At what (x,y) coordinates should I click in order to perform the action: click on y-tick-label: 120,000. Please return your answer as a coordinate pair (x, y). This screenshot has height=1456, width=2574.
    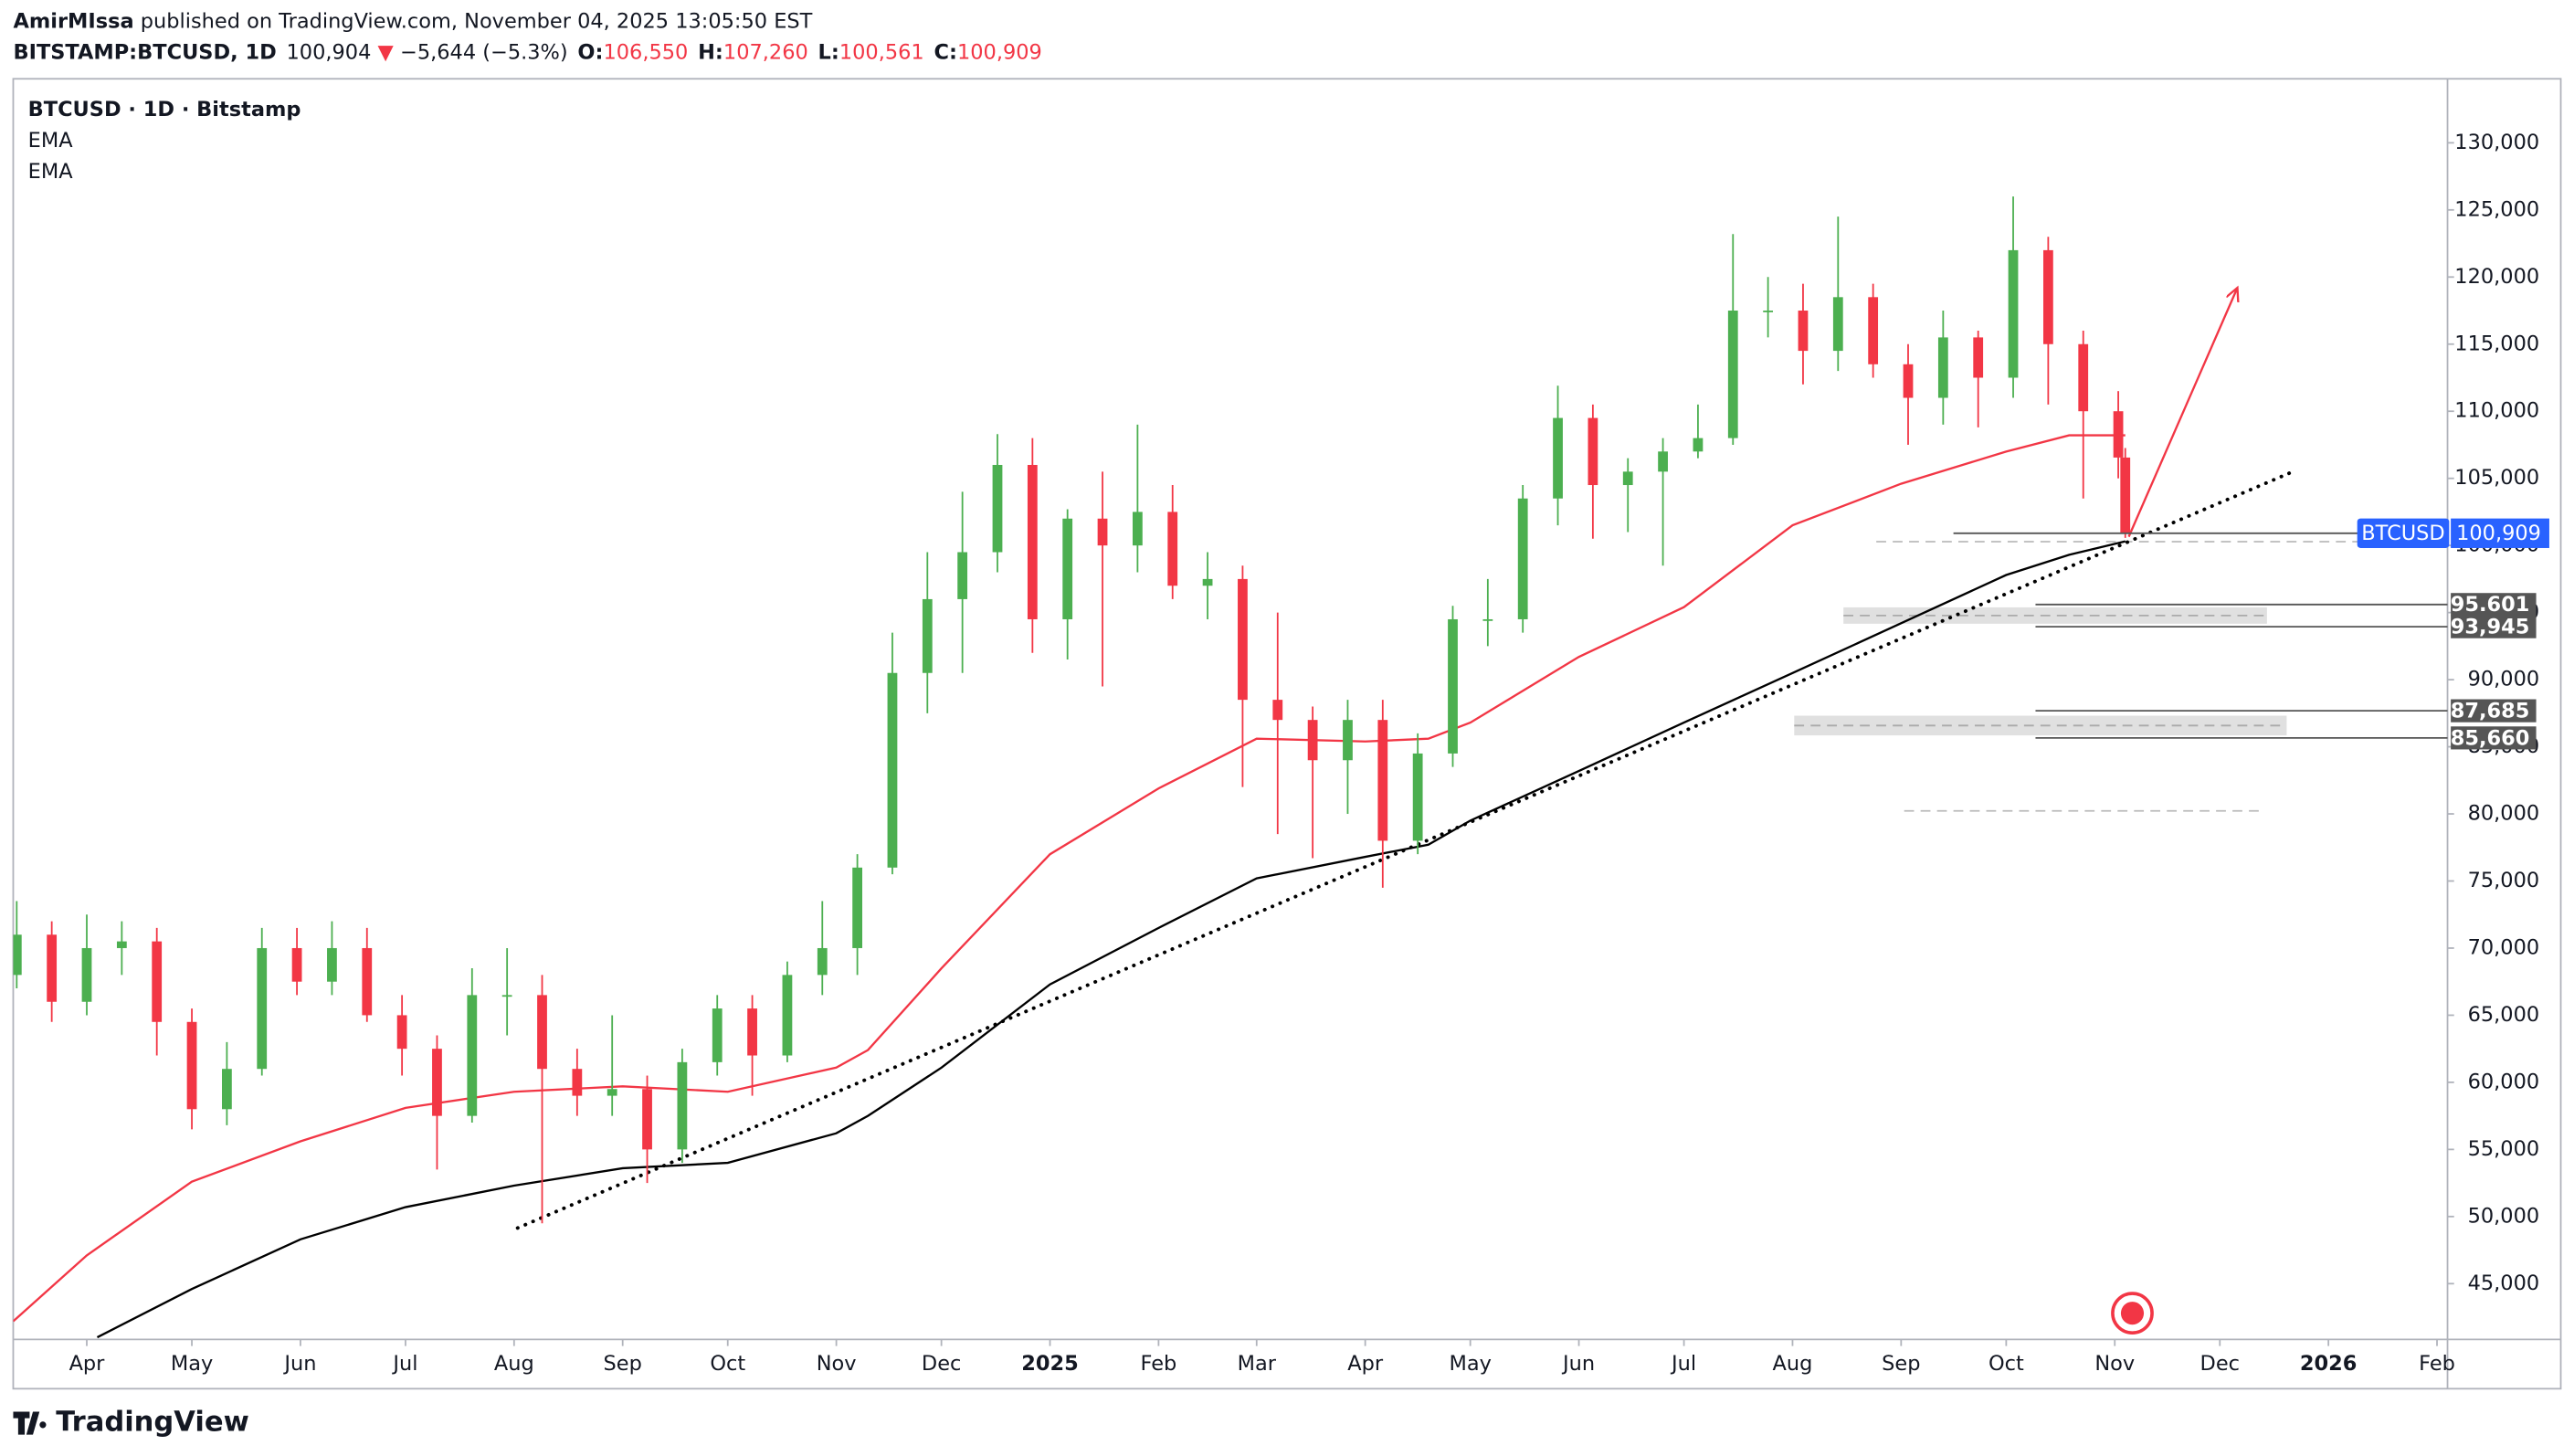
    Looking at the image, I should click on (2496, 277).